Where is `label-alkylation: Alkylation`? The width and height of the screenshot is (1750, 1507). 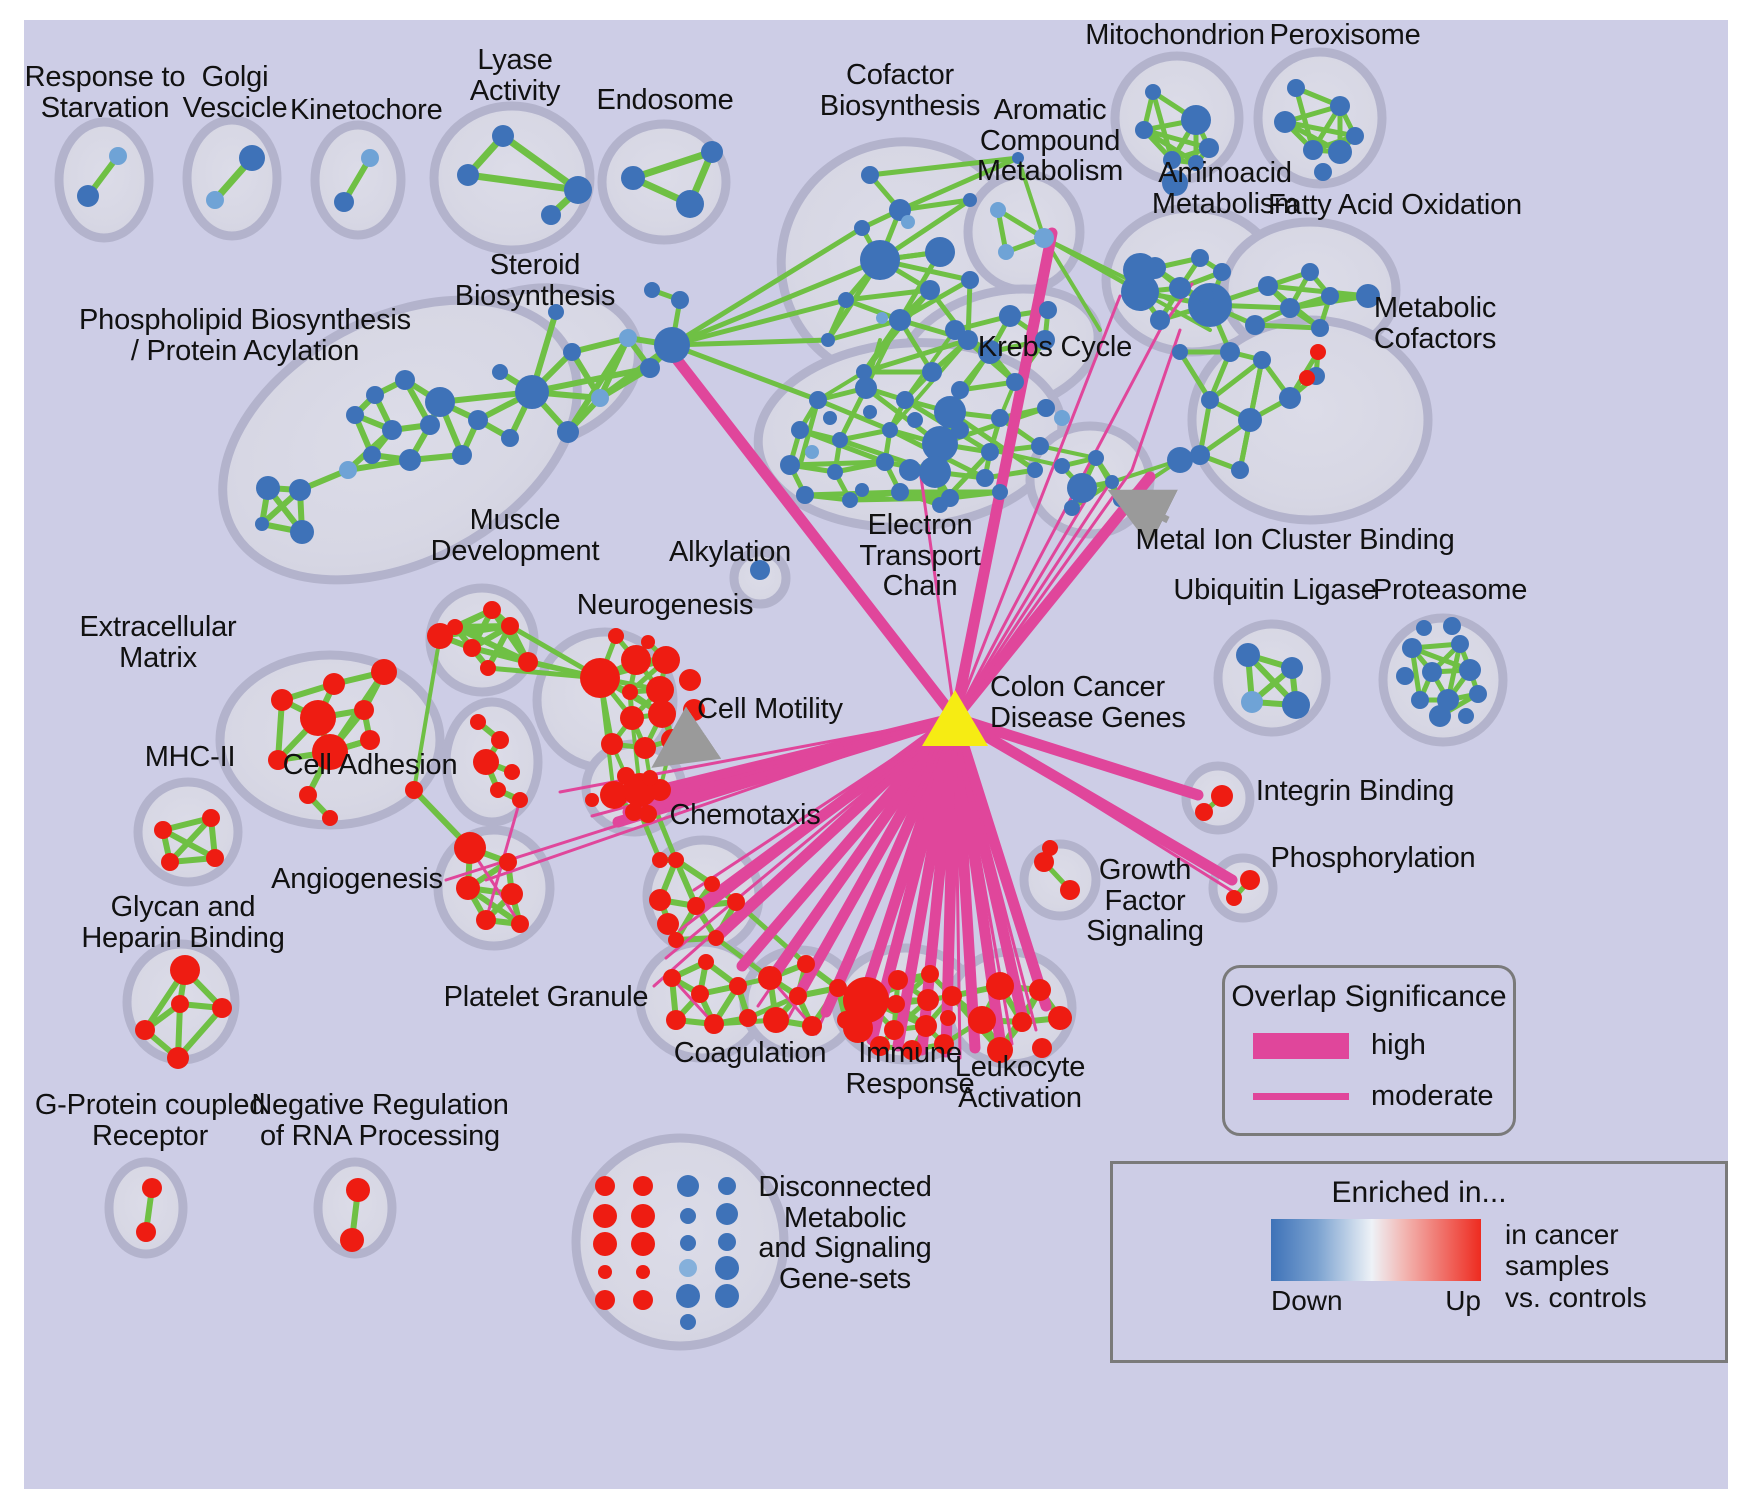
label-alkylation: Alkylation is located at coordinates (730, 552).